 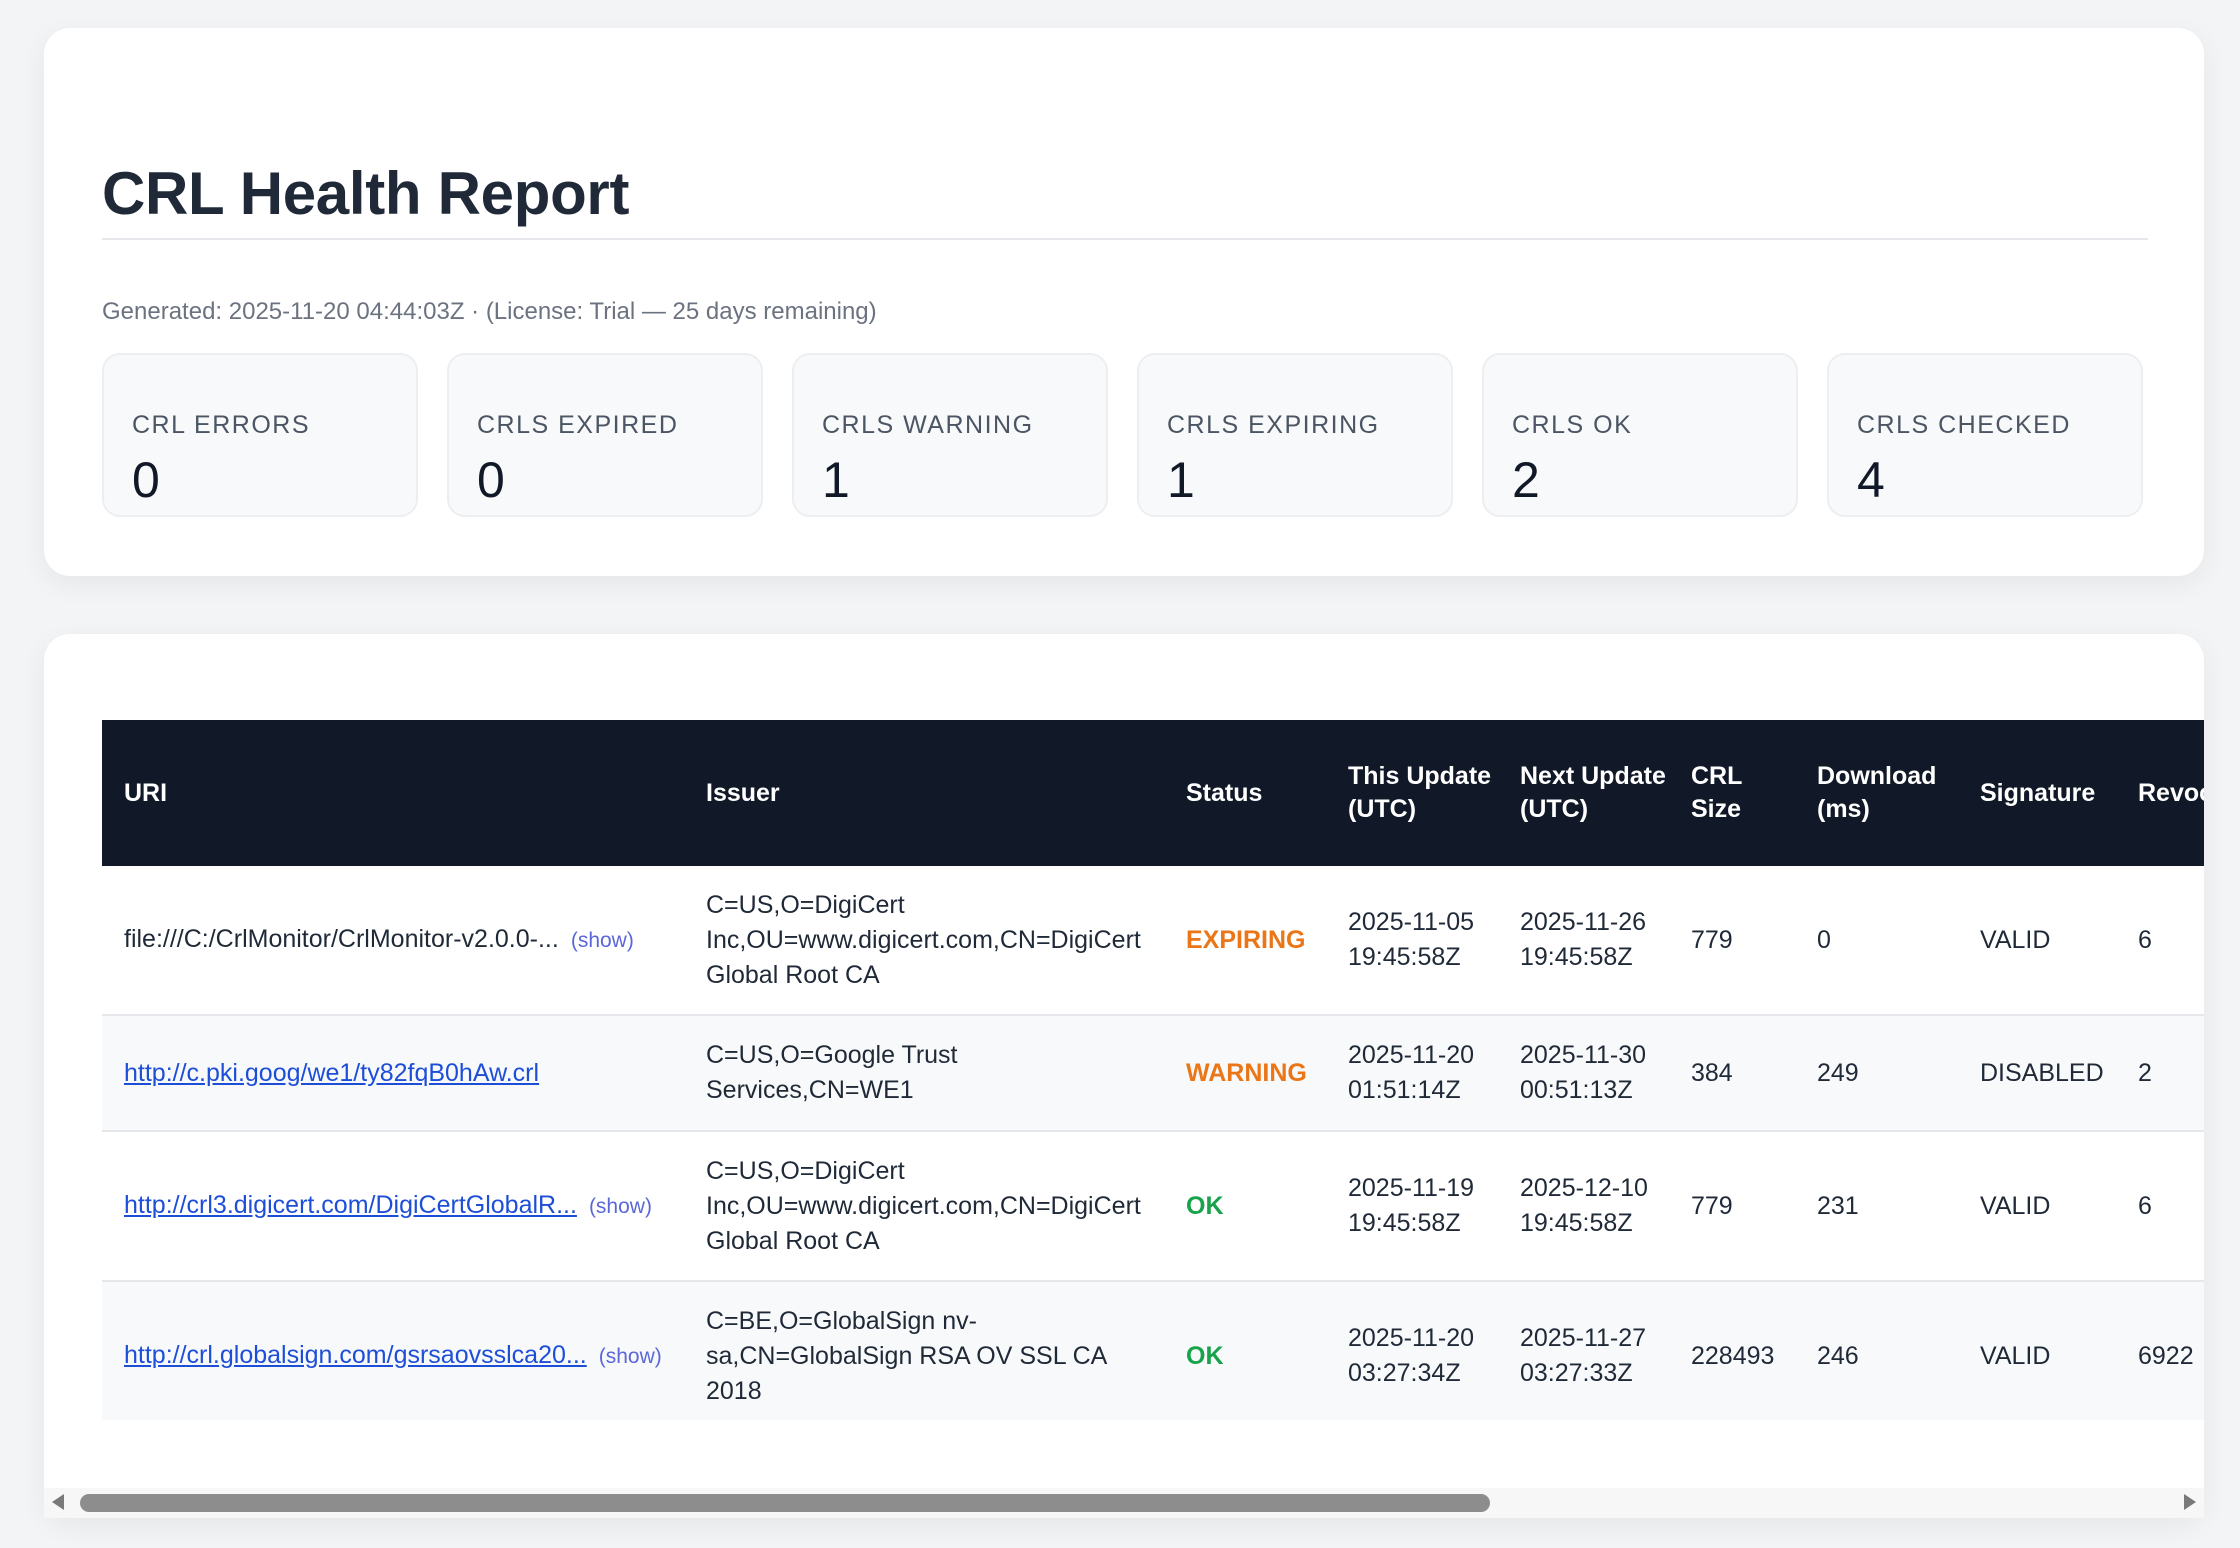 What do you see at coordinates (393, 793) in the screenshot?
I see `header-uri: URI` at bounding box center [393, 793].